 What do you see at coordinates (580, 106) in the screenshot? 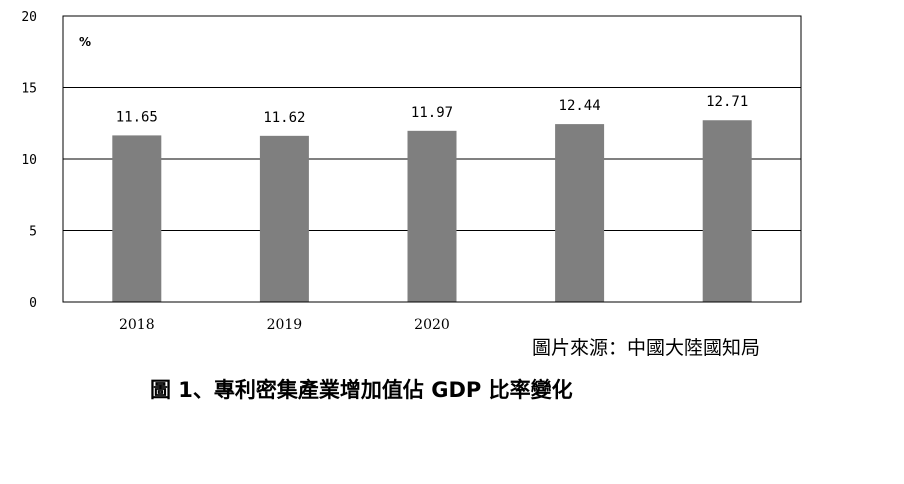
I see `data-label: 12.44` at bounding box center [580, 106].